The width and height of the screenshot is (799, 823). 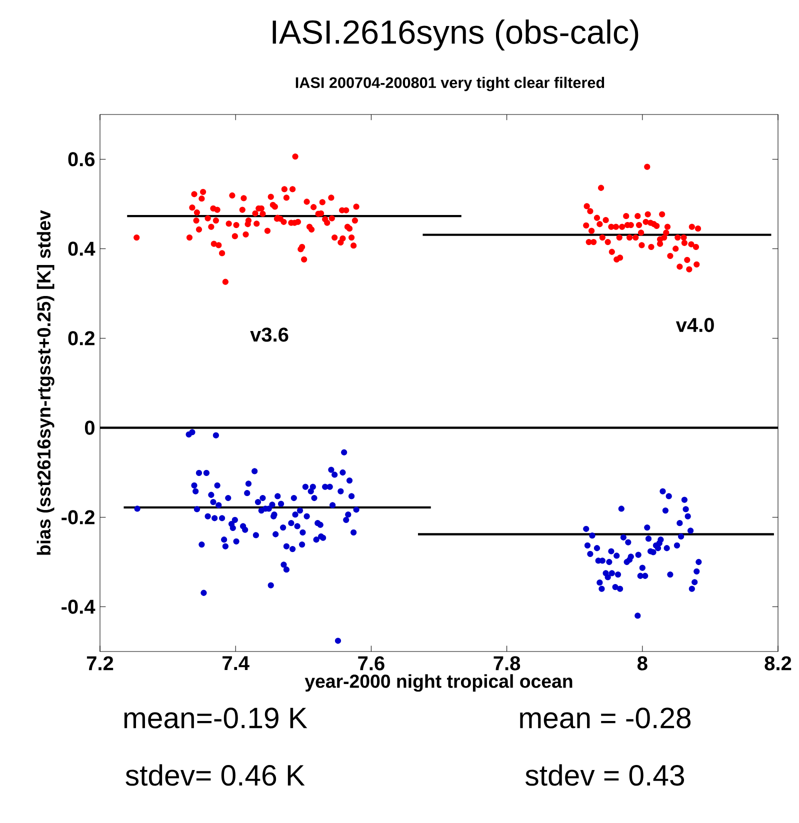 What do you see at coordinates (507, 663) in the screenshot?
I see `x-tick-label: 7.8` at bounding box center [507, 663].